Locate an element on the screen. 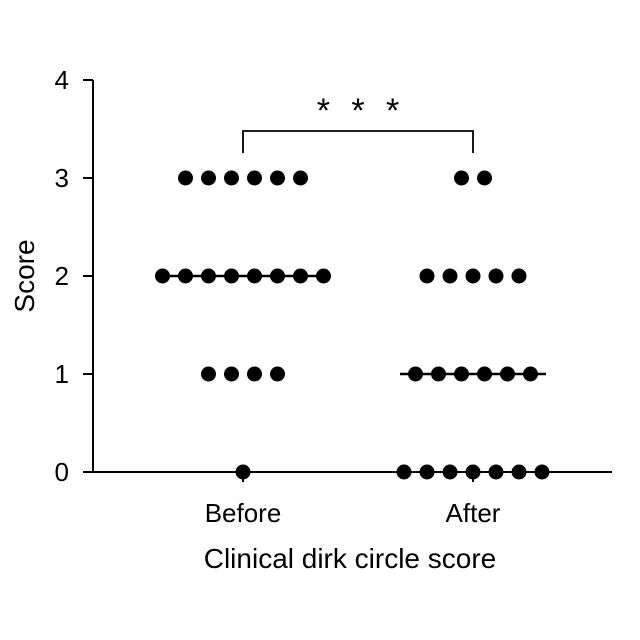 The image size is (640, 640). y-tick-label: 3 is located at coordinates (62, 178).